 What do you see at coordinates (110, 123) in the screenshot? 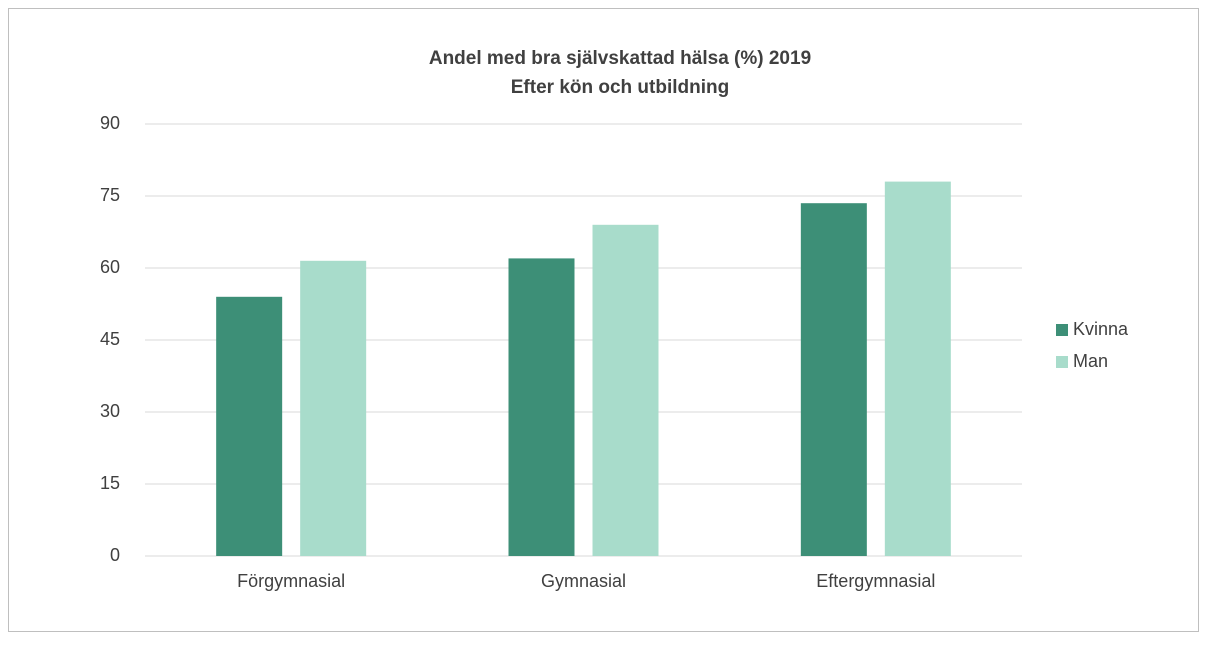
I see `y-tick-label: 90` at bounding box center [110, 123].